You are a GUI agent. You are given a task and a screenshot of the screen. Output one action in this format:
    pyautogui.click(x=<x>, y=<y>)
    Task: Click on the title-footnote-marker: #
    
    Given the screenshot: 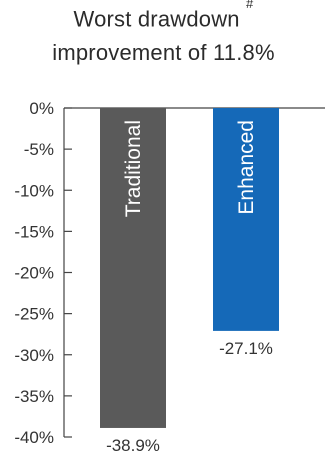 What is the action you would take?
    pyautogui.click(x=250, y=5)
    